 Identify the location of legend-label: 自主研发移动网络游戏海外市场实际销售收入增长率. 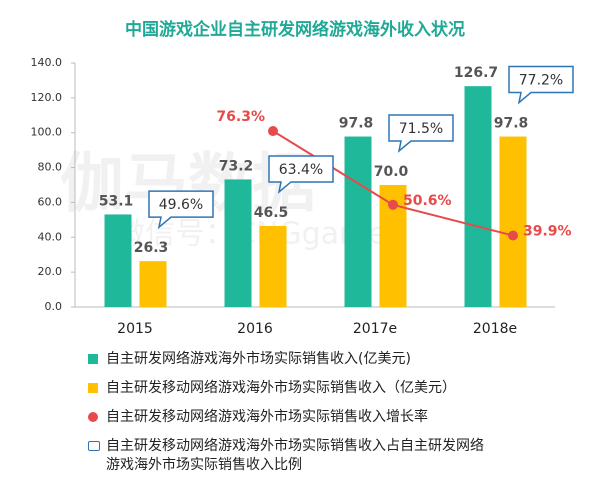
(267, 417).